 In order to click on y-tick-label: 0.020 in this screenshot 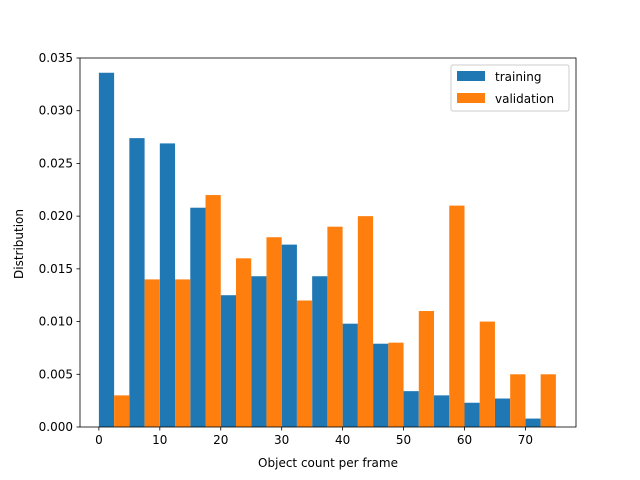, I will do `click(56, 216)`.